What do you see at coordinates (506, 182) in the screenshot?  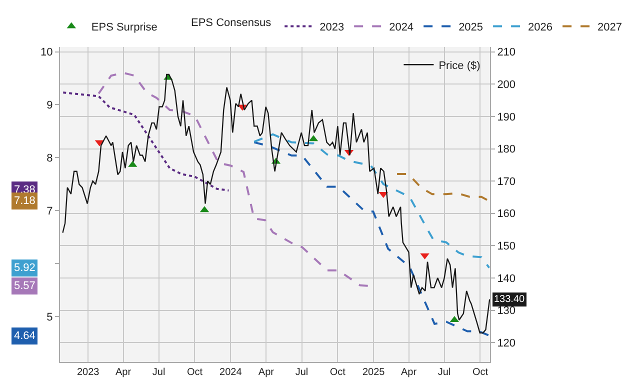 I see `y2-tick-label: 170` at bounding box center [506, 182].